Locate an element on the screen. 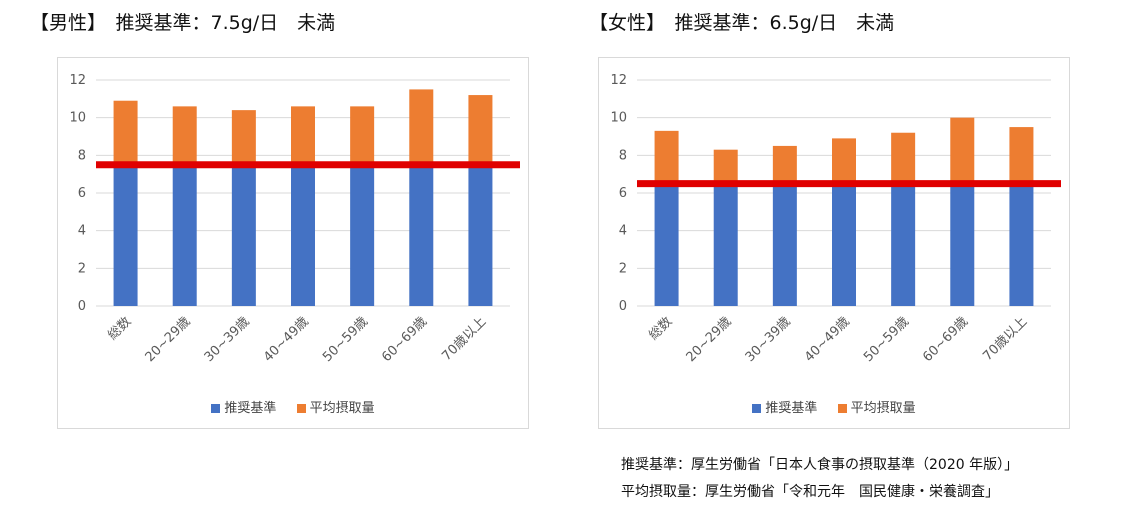 The height and width of the screenshot is (517, 1136). legend-male: 推奨基準 平均摂取量 is located at coordinates (293, 406).